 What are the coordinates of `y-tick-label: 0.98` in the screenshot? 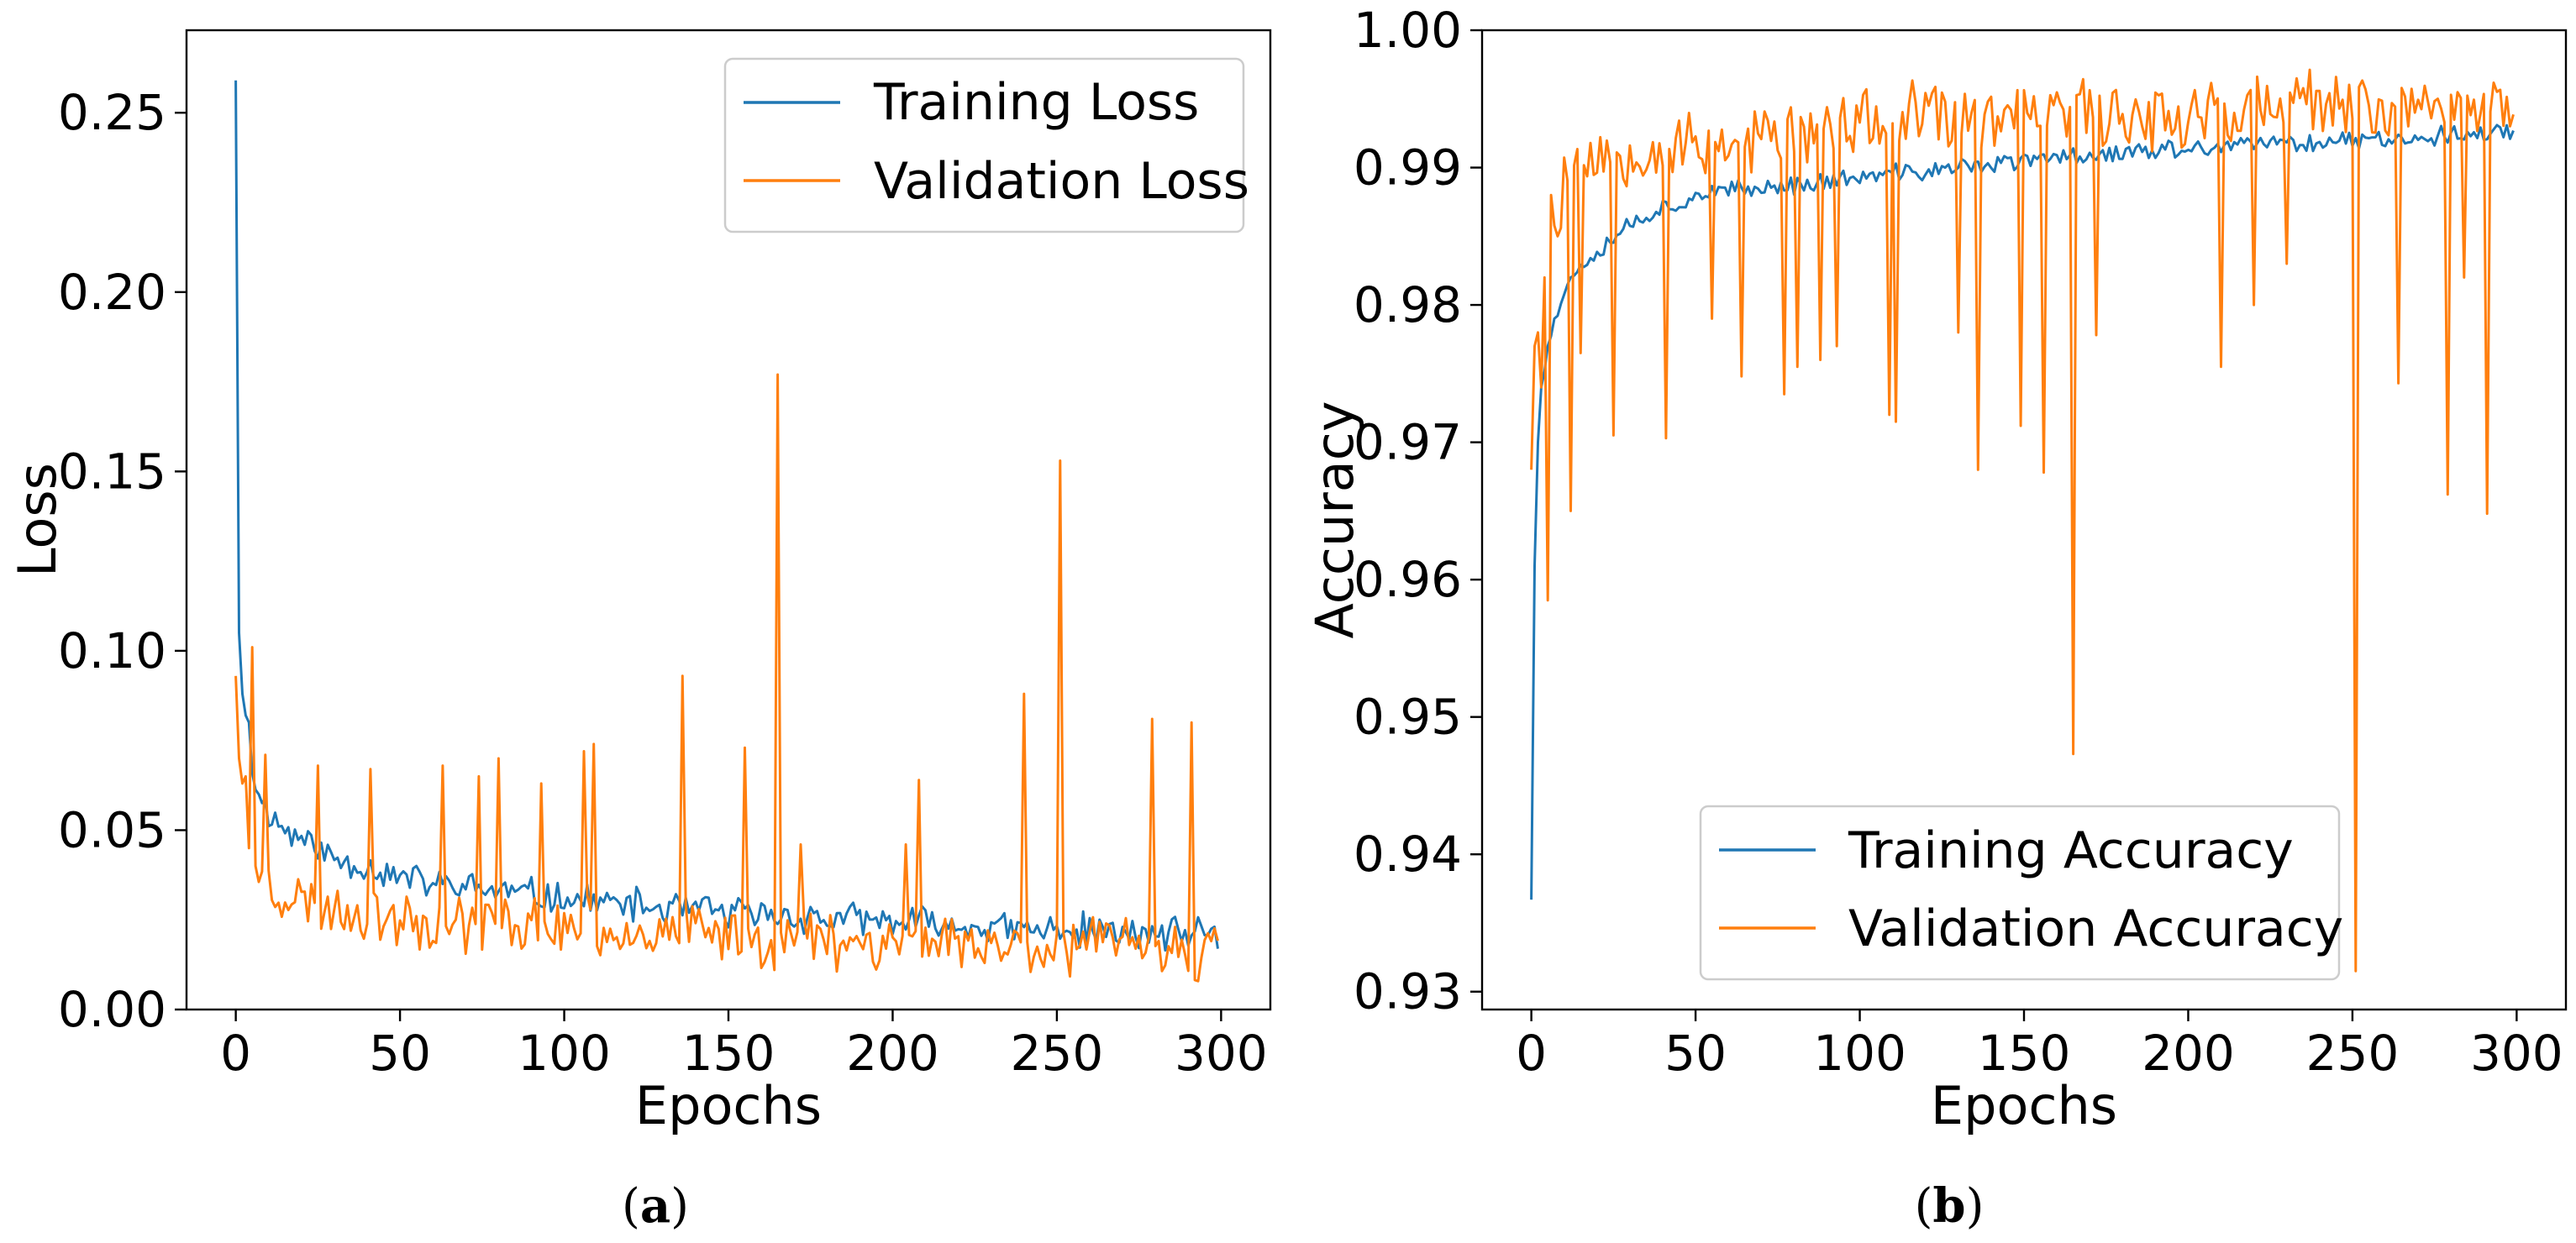 It's located at (1408, 304).